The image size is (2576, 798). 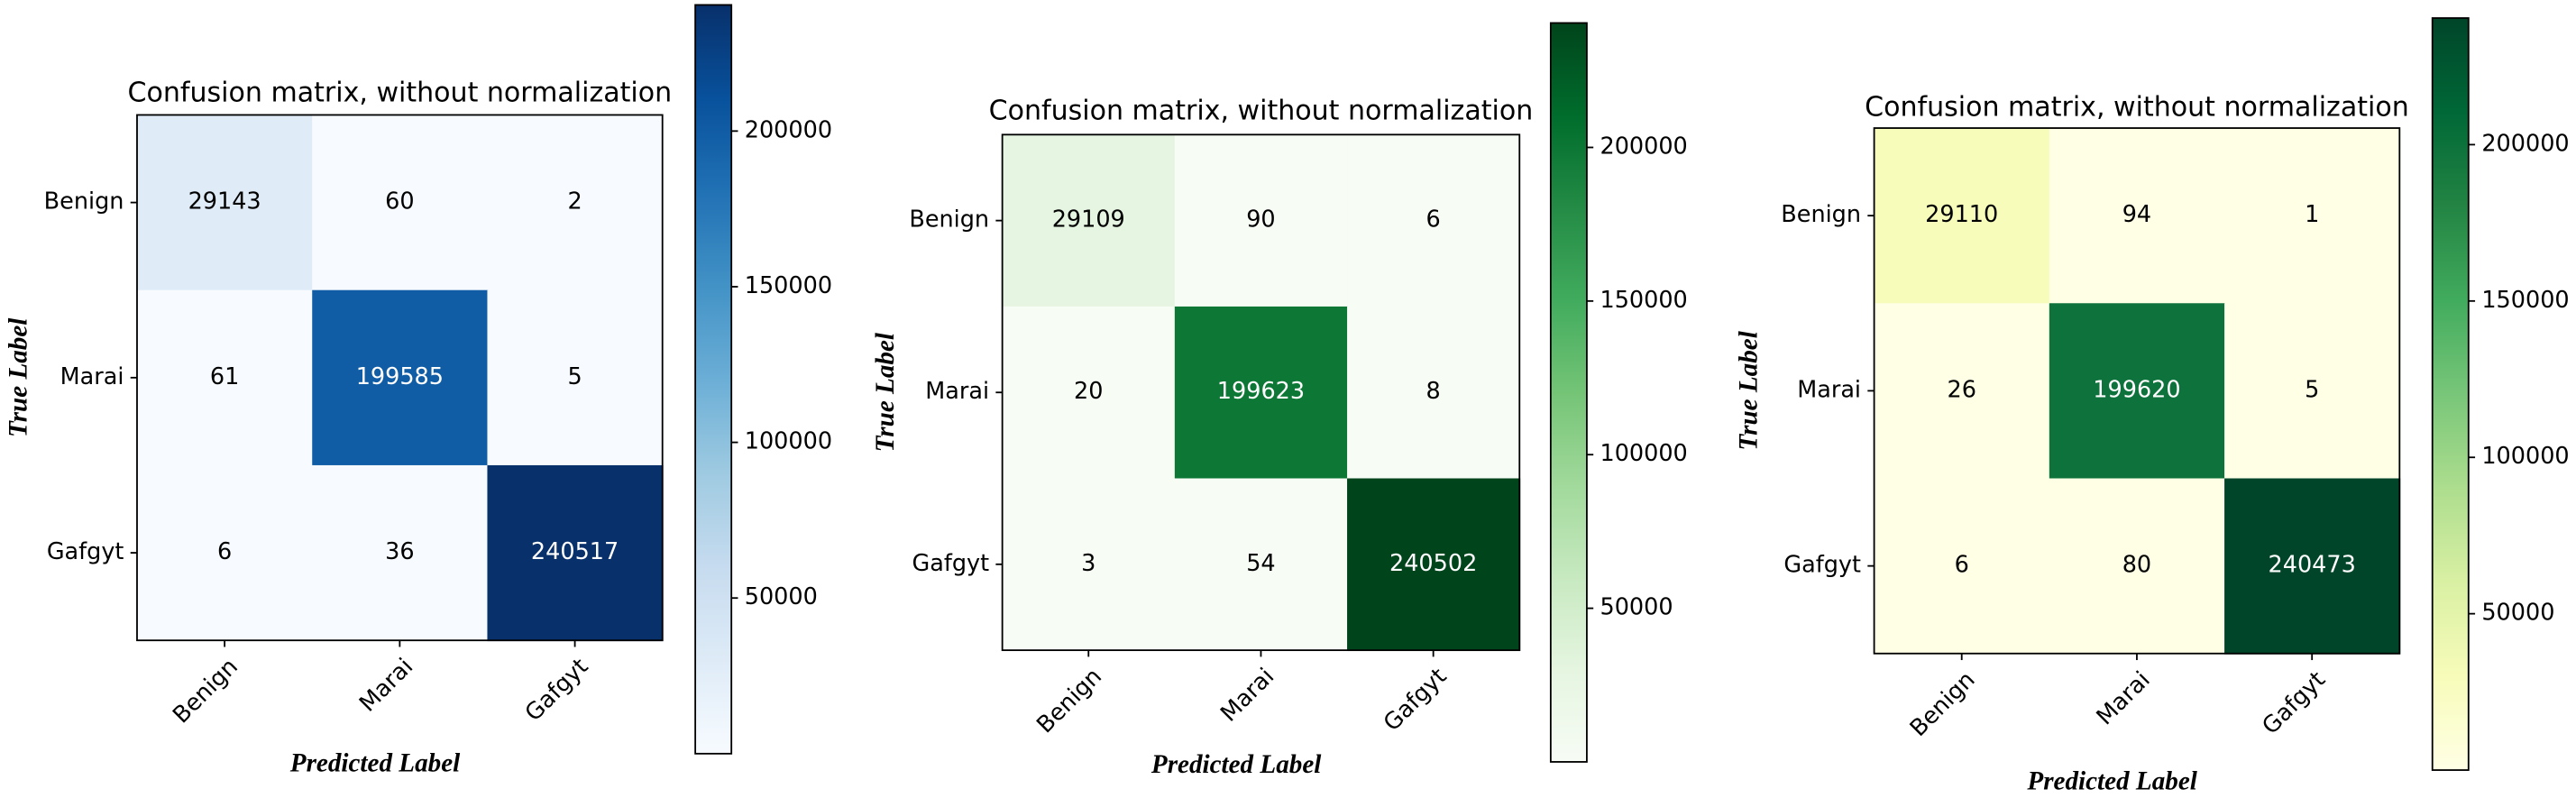 I want to click on cell-label: 26, so click(x=1961, y=389).